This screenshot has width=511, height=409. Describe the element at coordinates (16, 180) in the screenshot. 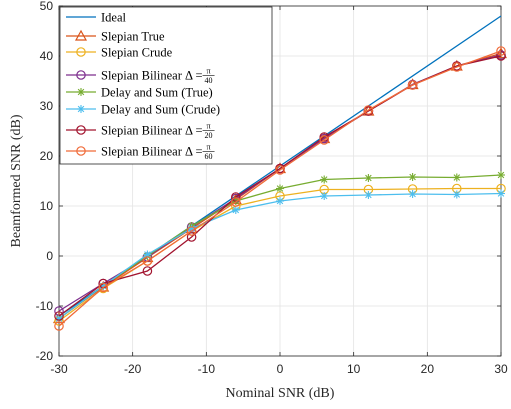

I see `y-axis-title: Beamformed SNR (dB)` at that location.